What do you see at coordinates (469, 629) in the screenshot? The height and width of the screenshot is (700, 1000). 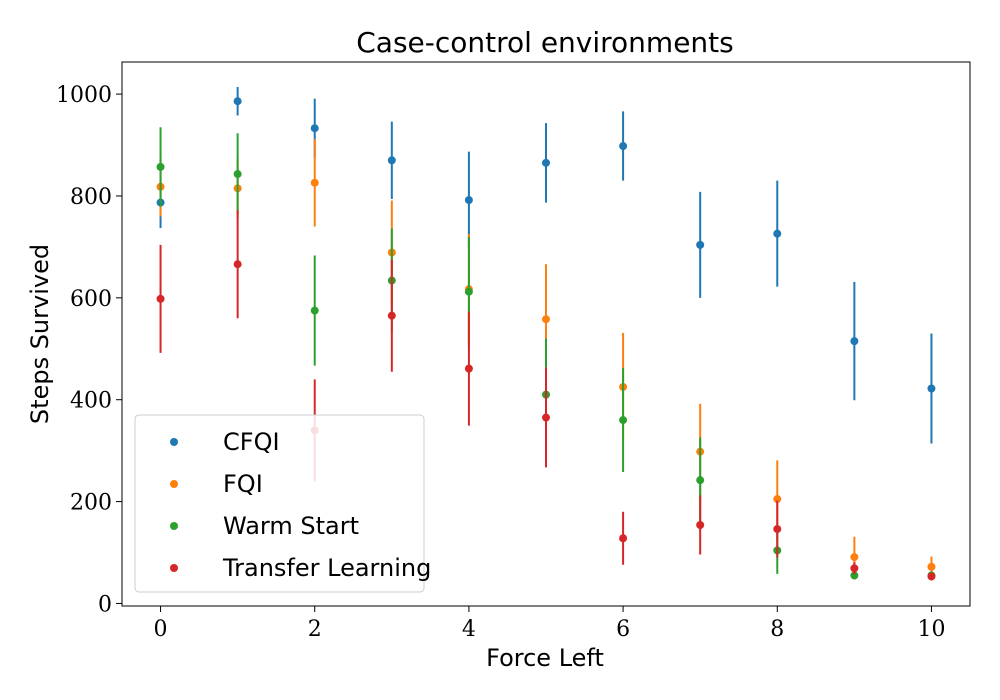 I see `x-tick-label: 4` at bounding box center [469, 629].